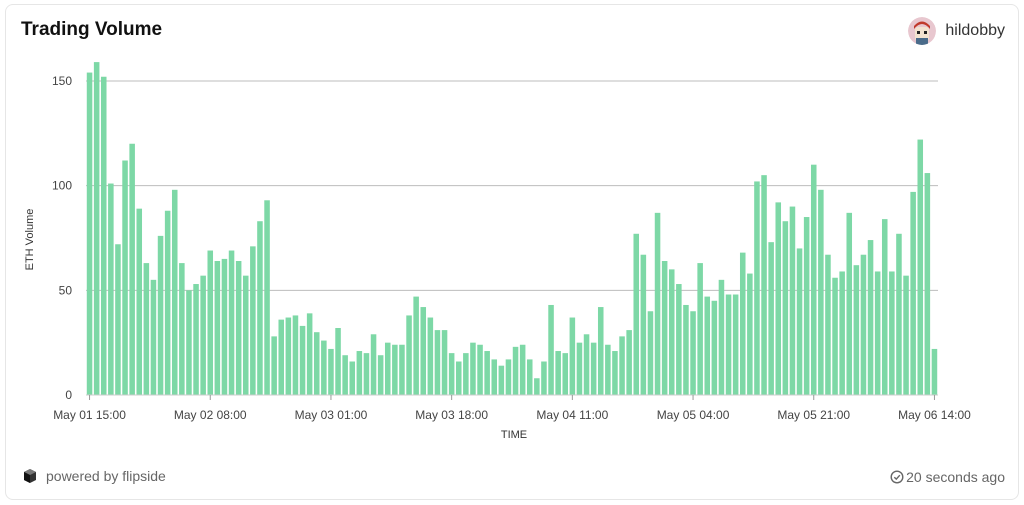  I want to click on avatar, so click(922, 31).